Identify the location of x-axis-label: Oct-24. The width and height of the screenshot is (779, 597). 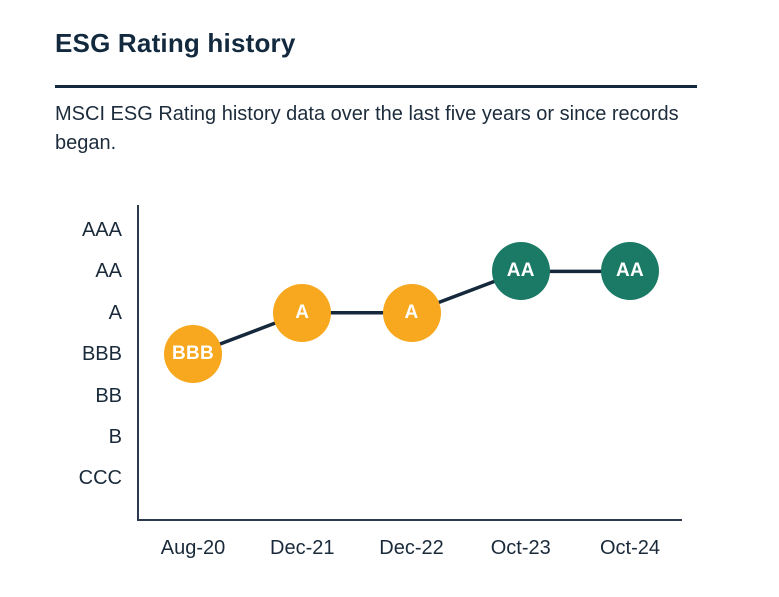
(630, 548).